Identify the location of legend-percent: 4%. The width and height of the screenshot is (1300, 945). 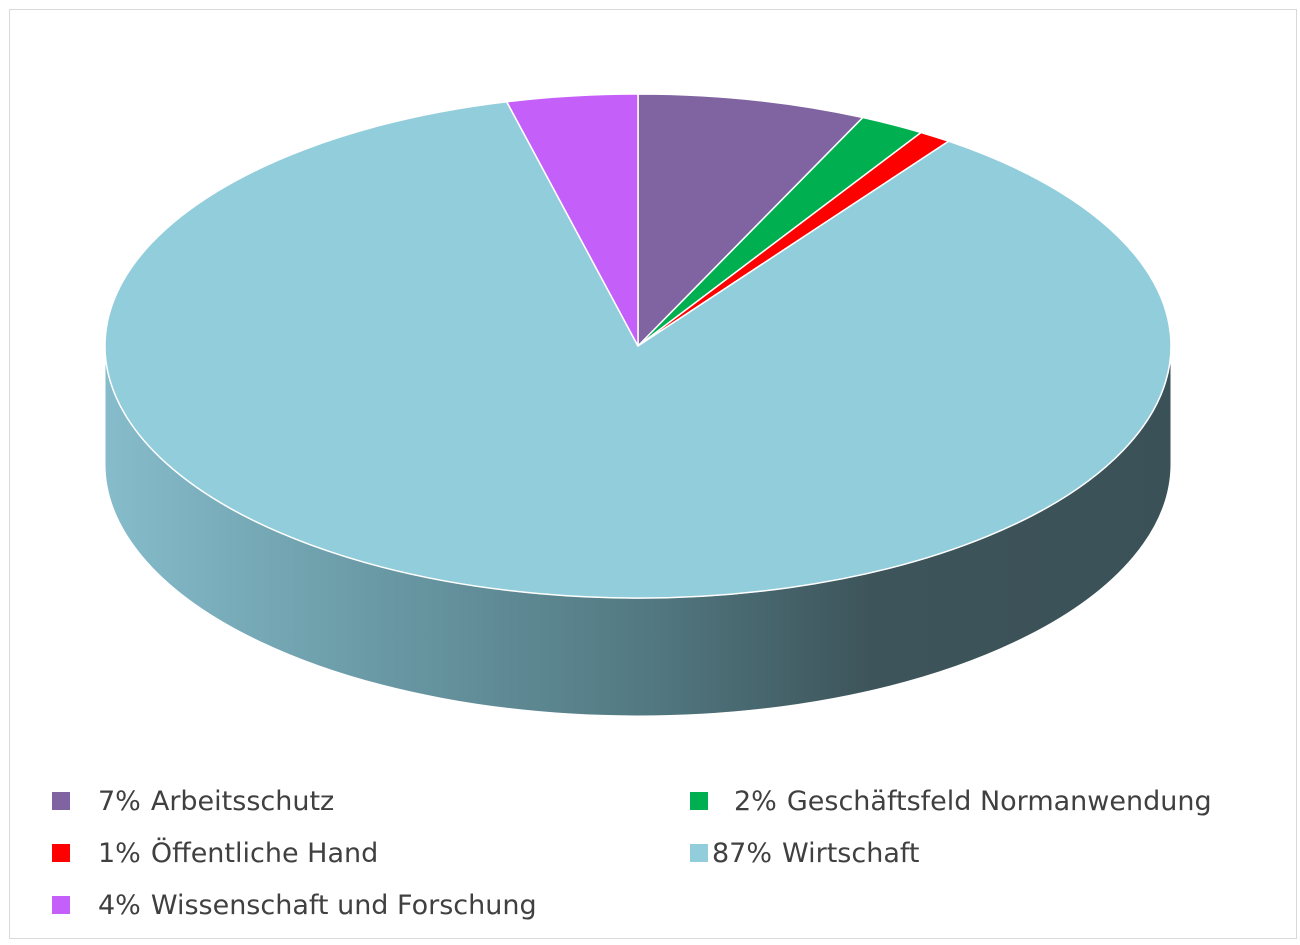
(119, 905).